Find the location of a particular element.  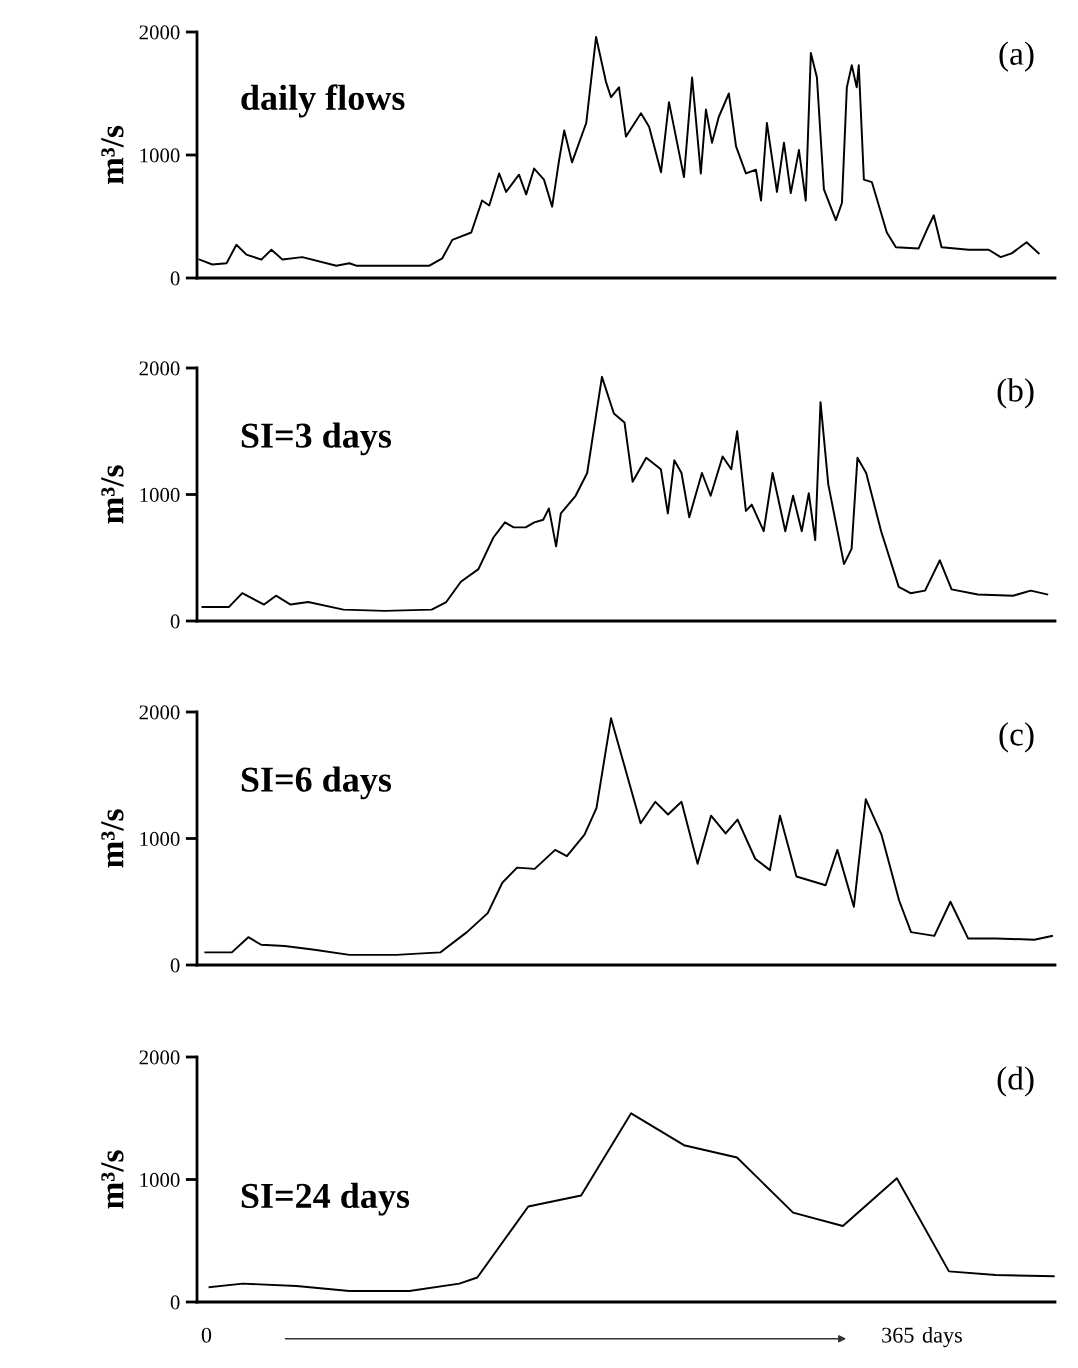

annotation: (a) is located at coordinates (1016, 56).